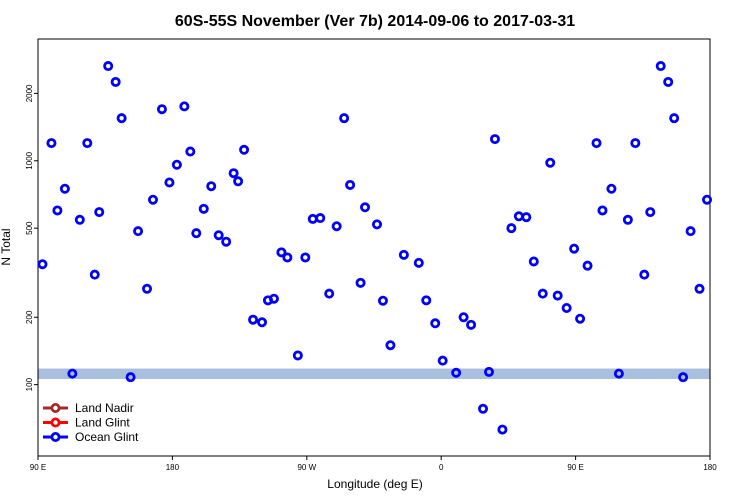  Describe the element at coordinates (31, 237) in the screenshot. I see `y-axis: 100 200 500 1000 2000` at that location.